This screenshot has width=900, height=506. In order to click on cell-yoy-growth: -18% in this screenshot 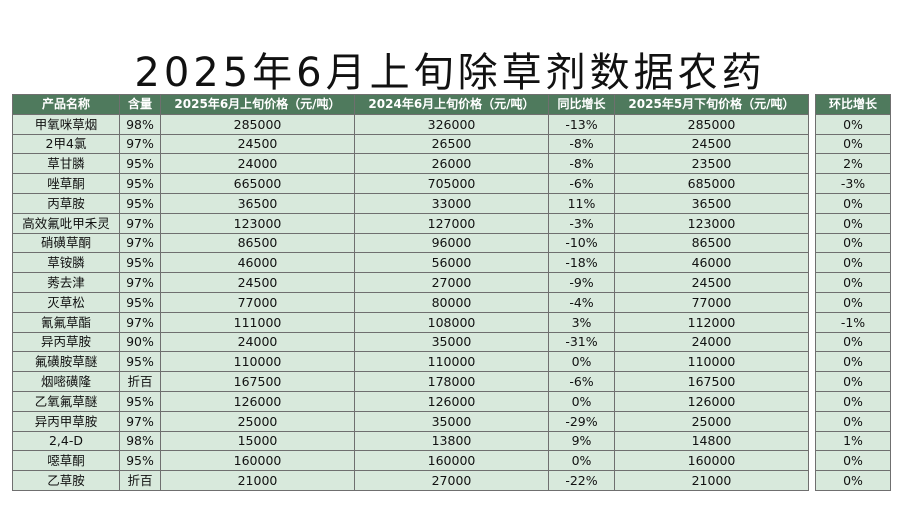, I will do `click(581, 263)`.